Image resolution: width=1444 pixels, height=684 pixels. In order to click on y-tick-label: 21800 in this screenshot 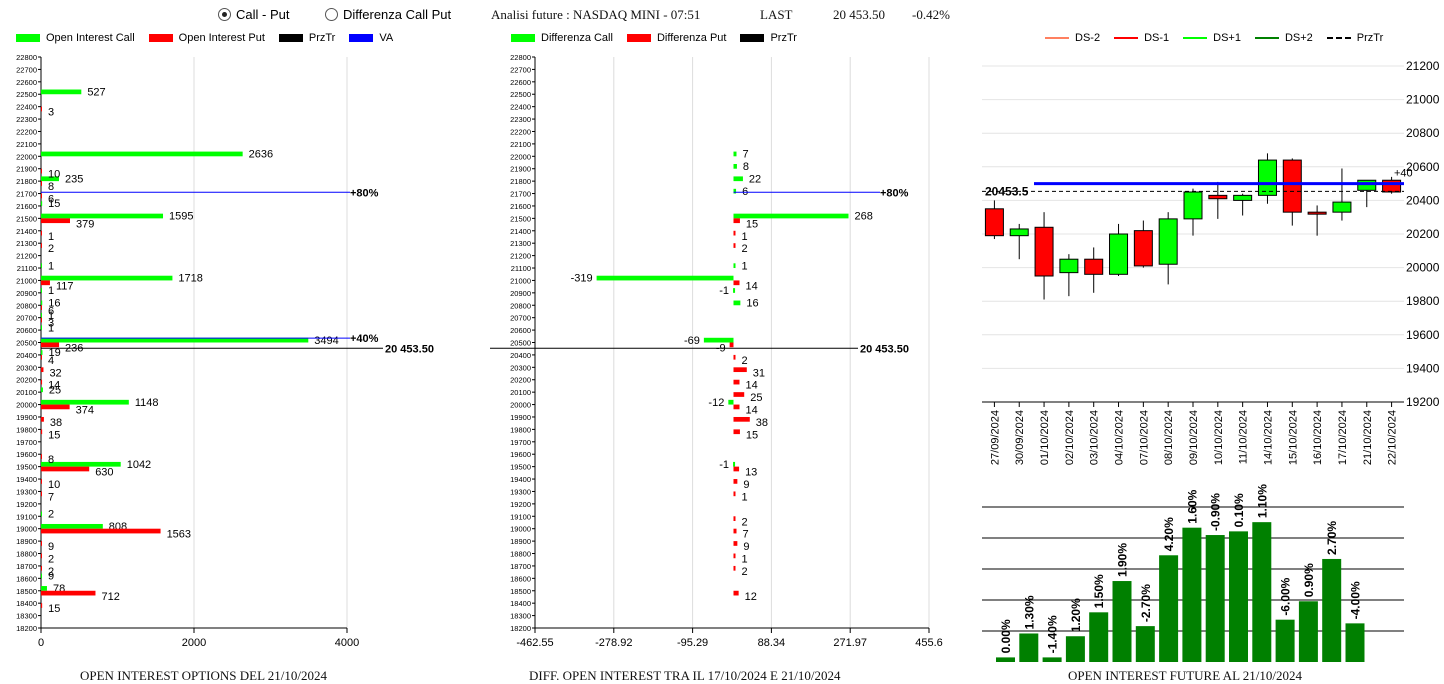, I will do `click(520, 181)`.